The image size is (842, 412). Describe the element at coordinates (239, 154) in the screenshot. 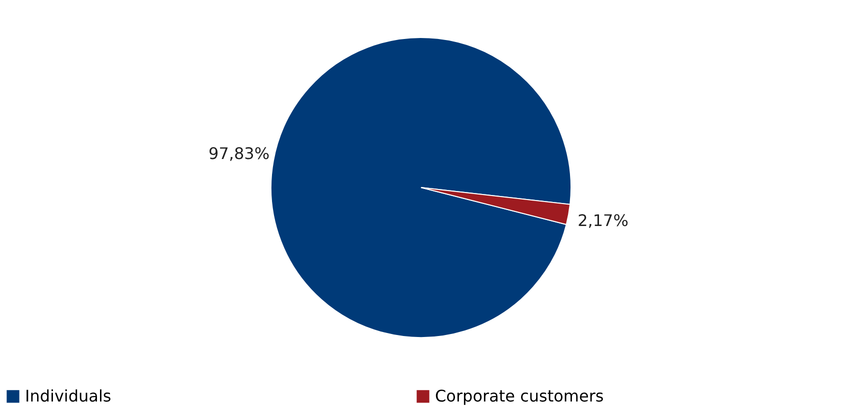

I see `data-label: 97,83%` at that location.